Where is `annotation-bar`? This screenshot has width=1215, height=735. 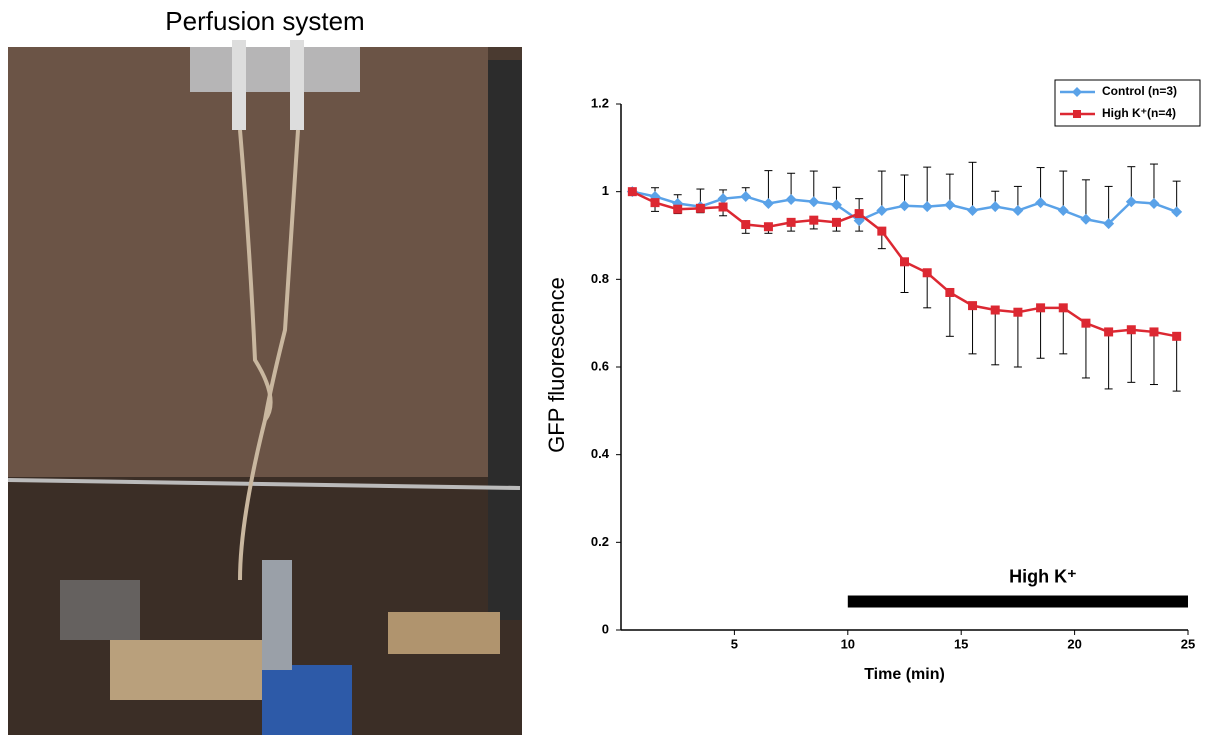
annotation-bar is located at coordinates (1017, 601).